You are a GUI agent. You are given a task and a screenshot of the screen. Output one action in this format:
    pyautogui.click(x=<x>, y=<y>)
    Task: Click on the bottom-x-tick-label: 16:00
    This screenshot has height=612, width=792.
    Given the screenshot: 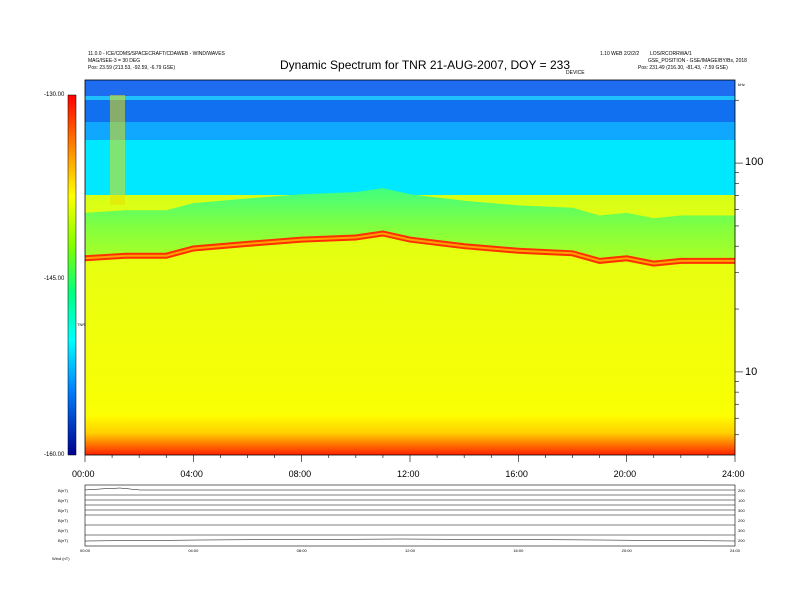 What is the action you would take?
    pyautogui.click(x=518, y=550)
    